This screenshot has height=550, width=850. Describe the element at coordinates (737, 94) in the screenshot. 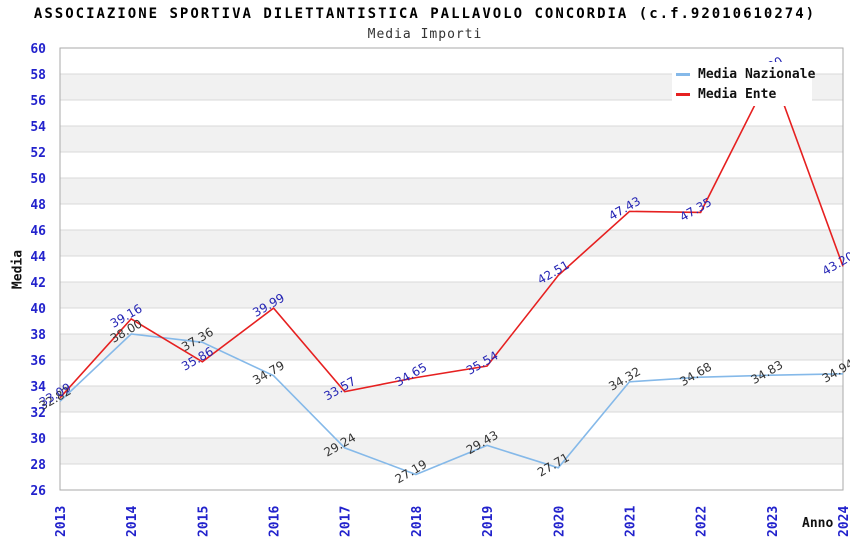

I see `legend-label: Media Ente` at that location.